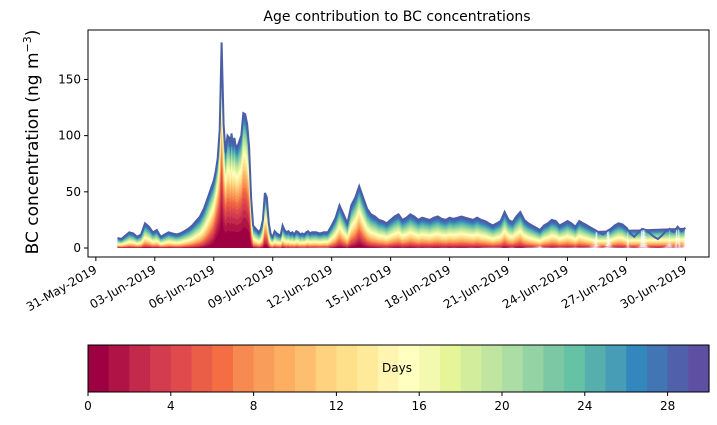  What do you see at coordinates (476, 286) in the screenshot?
I see `x-tick-label: 21-Jun-2019` at bounding box center [476, 286].